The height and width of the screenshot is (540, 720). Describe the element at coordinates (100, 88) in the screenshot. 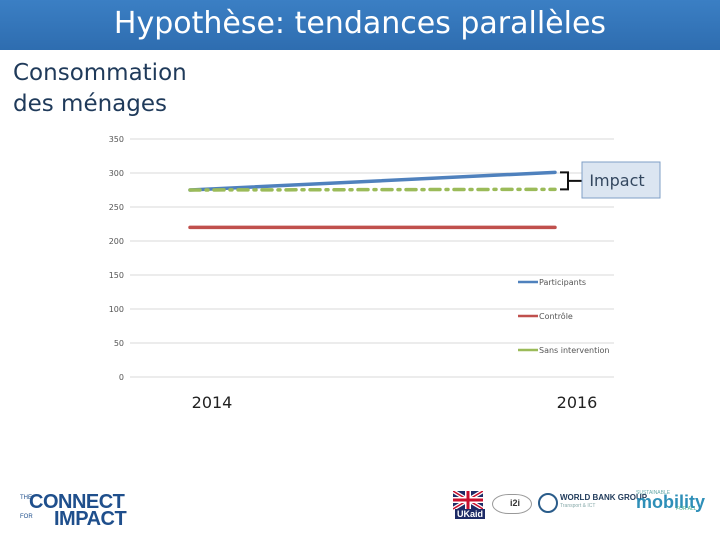

I see `chart-subtitle: Consommation des ménages` at that location.